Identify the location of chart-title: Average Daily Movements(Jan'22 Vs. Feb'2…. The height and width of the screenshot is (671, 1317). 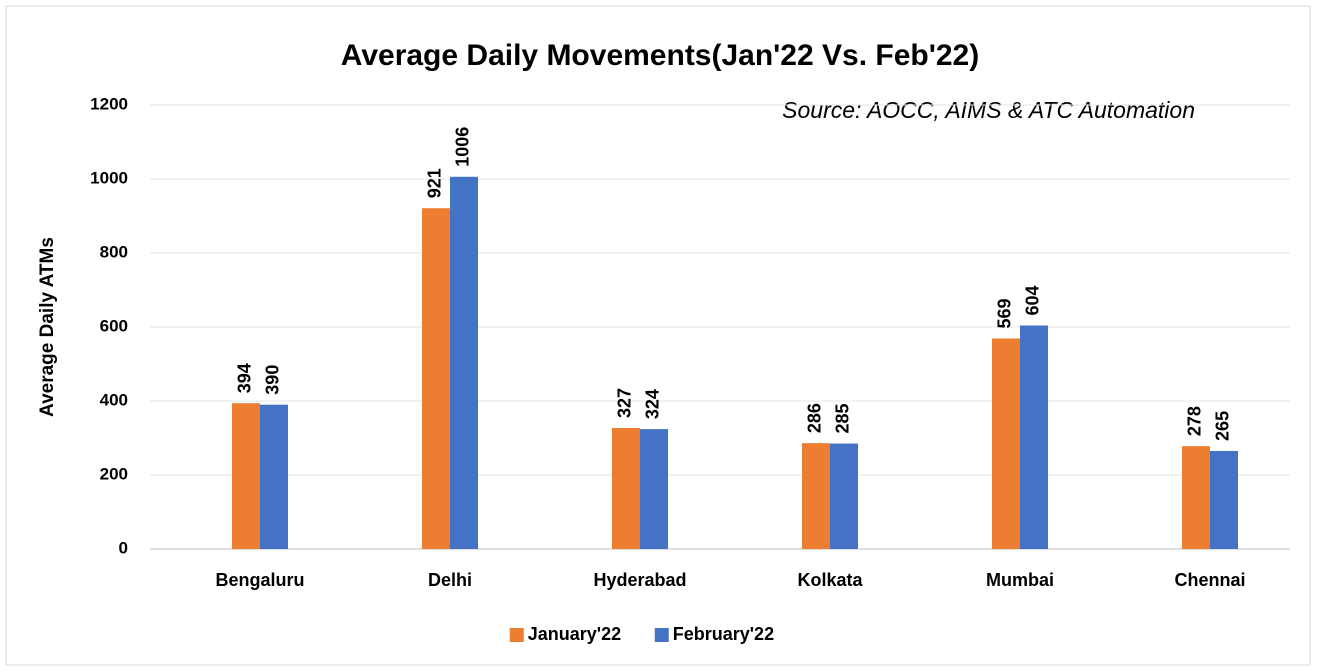
(660, 55).